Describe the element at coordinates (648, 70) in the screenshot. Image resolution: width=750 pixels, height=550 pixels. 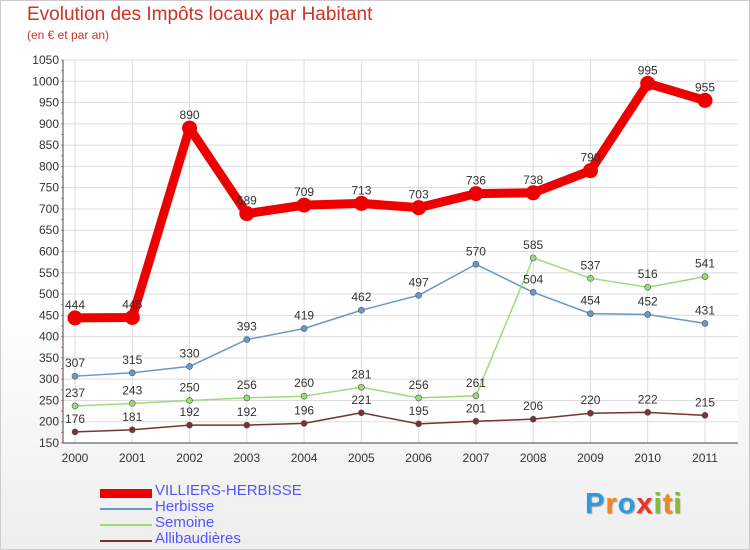
I see `data-label: 995` at that location.